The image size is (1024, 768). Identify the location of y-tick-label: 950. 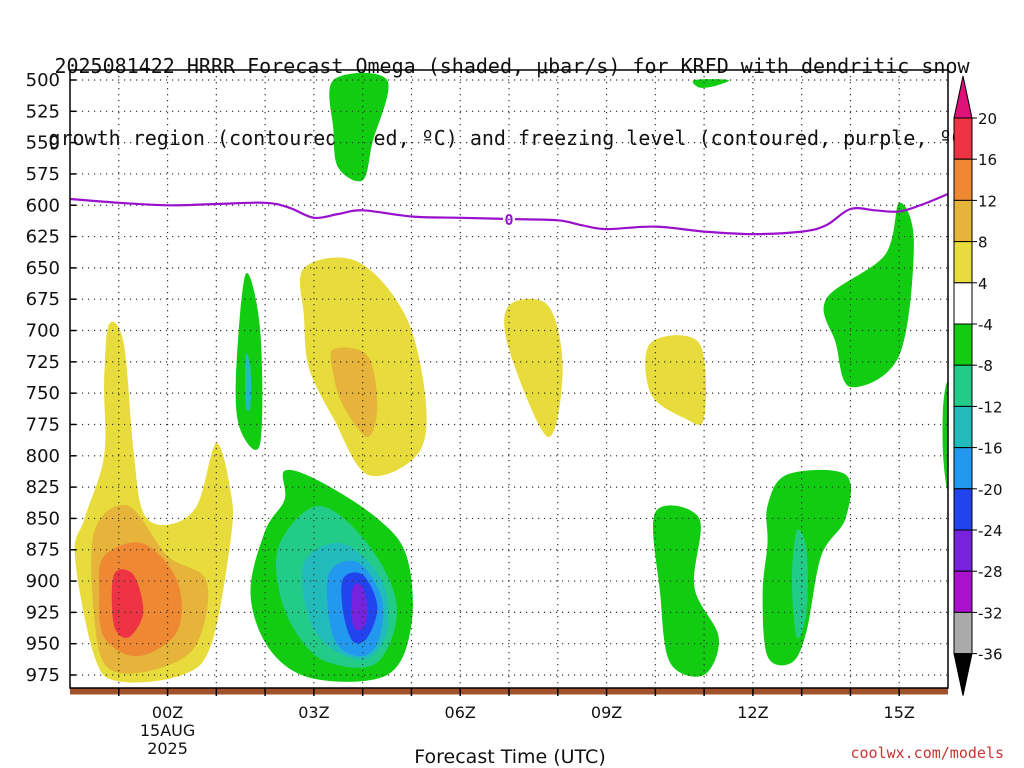
(43, 644).